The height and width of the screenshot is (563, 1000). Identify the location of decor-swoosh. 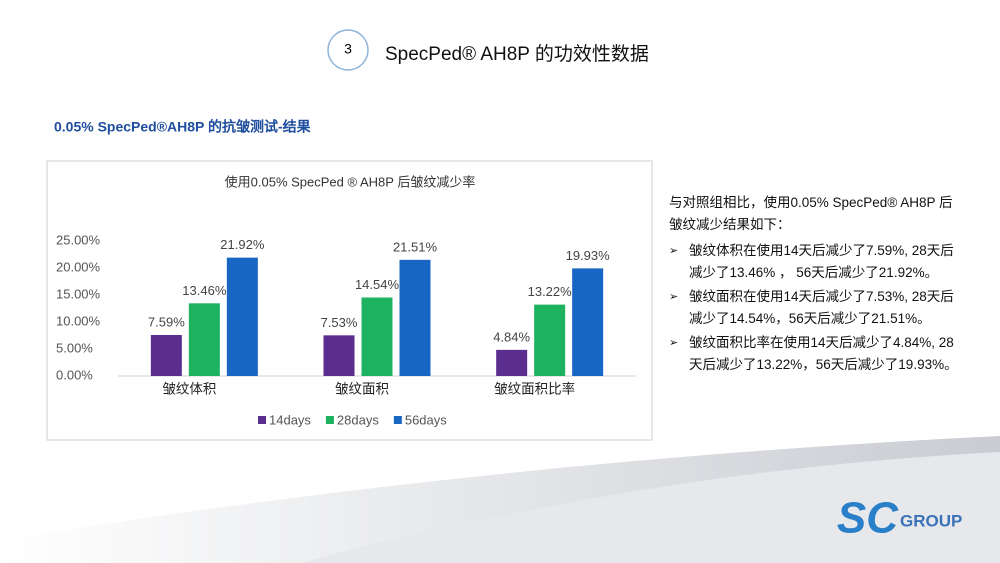
(650, 507).